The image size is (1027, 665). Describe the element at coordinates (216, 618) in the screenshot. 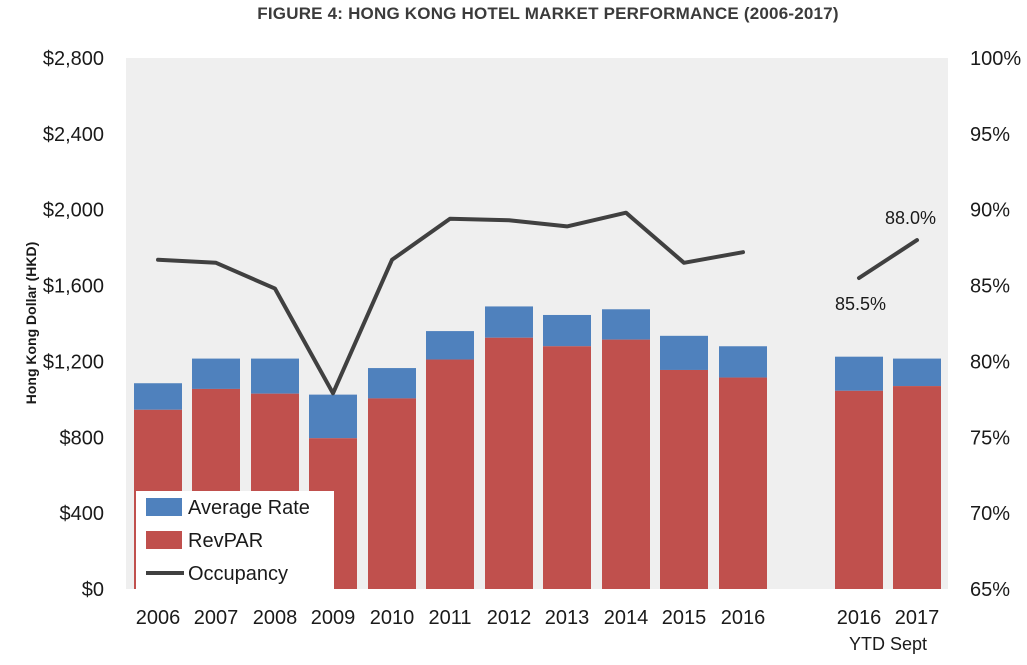

I see `x-tick-label: 2007` at that location.